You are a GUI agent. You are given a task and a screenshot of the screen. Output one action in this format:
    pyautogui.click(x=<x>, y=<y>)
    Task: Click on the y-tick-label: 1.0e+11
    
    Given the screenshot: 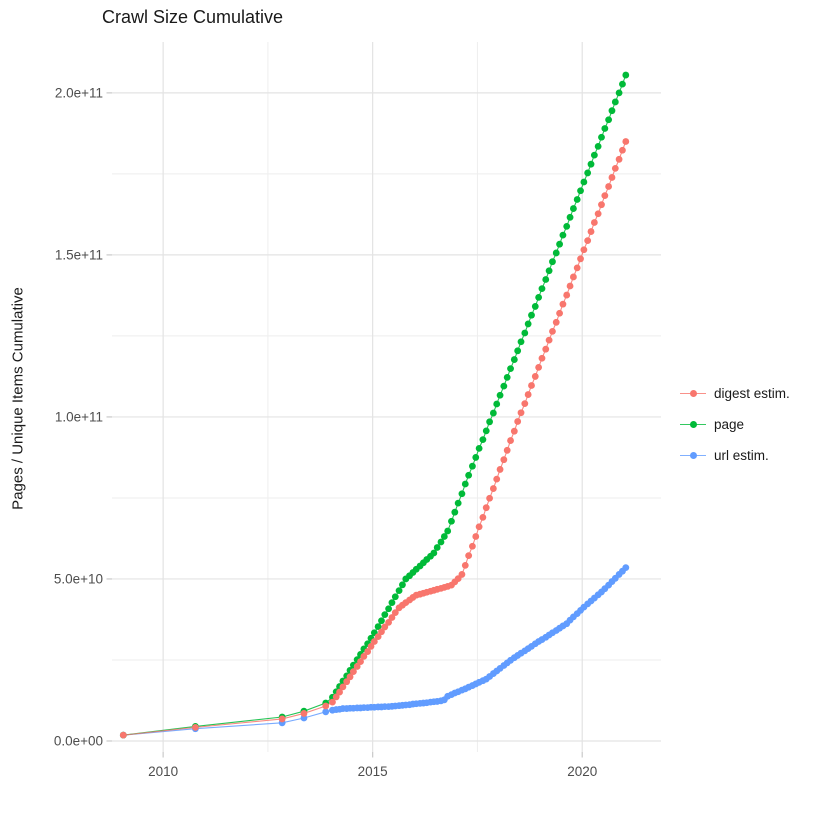 What is the action you would take?
    pyautogui.click(x=79, y=416)
    